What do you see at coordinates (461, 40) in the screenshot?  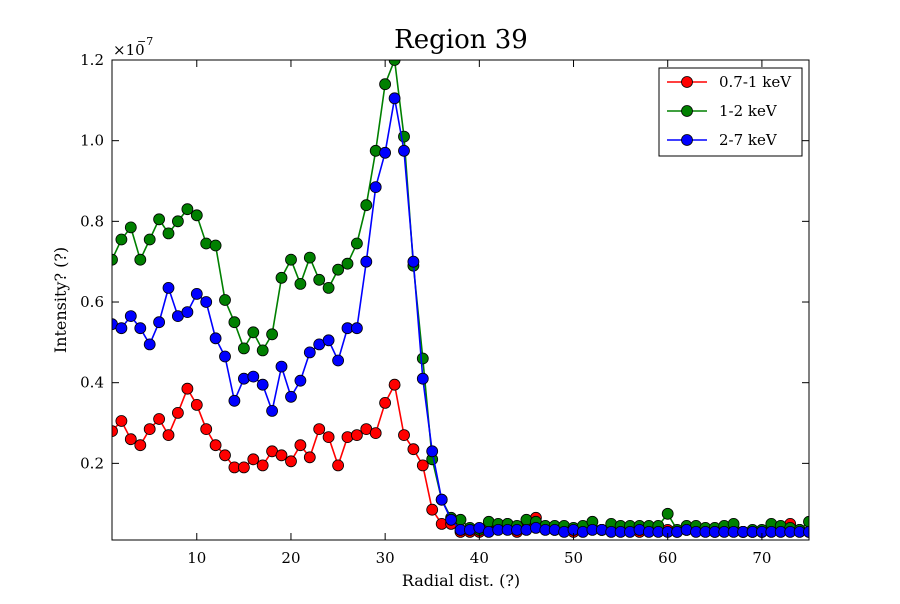 I see `chart-title: Region 39` at bounding box center [461, 40].